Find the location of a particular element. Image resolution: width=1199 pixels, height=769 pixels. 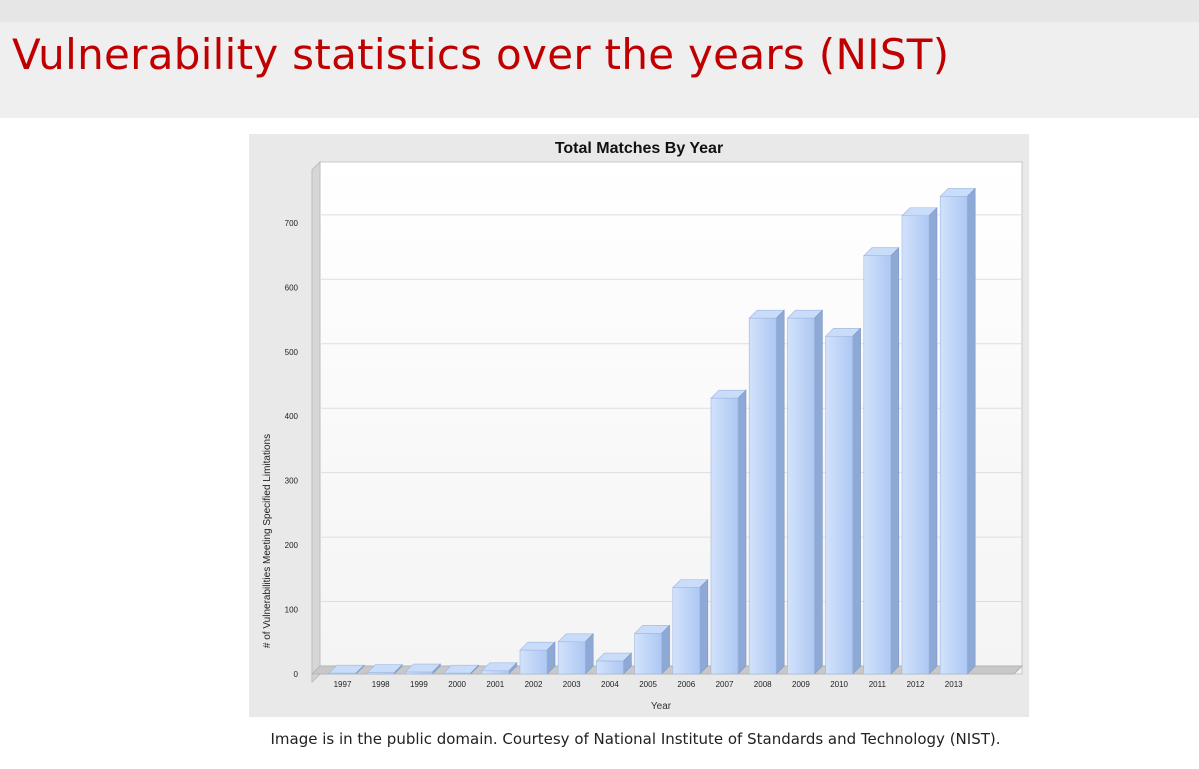

x-tick-label: 2001 is located at coordinates (495, 684).